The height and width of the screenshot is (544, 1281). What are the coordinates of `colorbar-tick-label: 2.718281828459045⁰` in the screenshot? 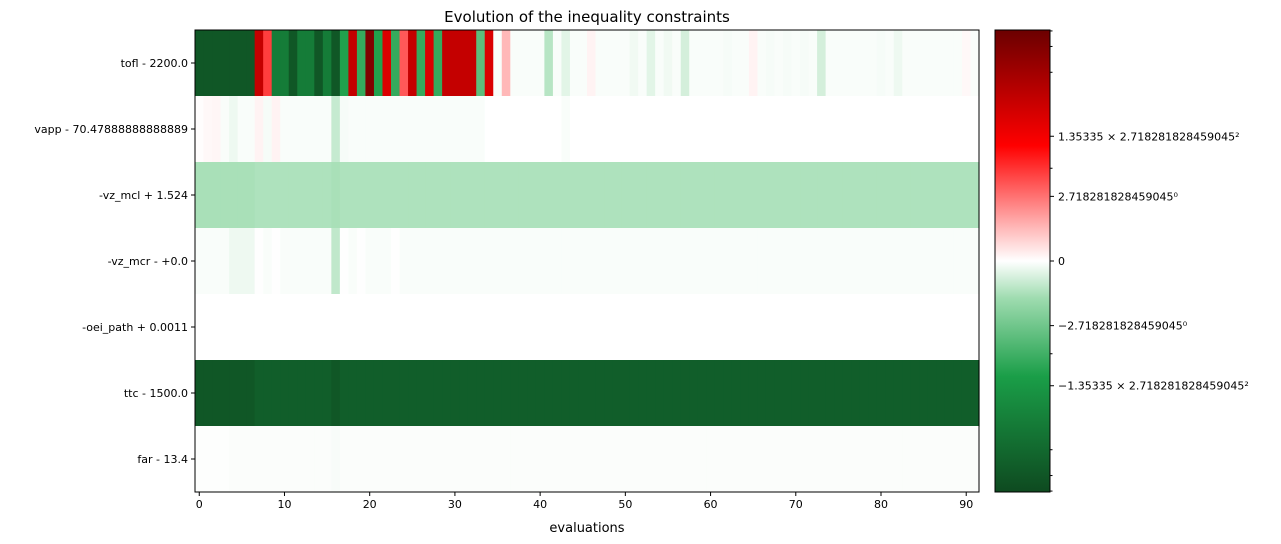 It's located at (1118, 196).